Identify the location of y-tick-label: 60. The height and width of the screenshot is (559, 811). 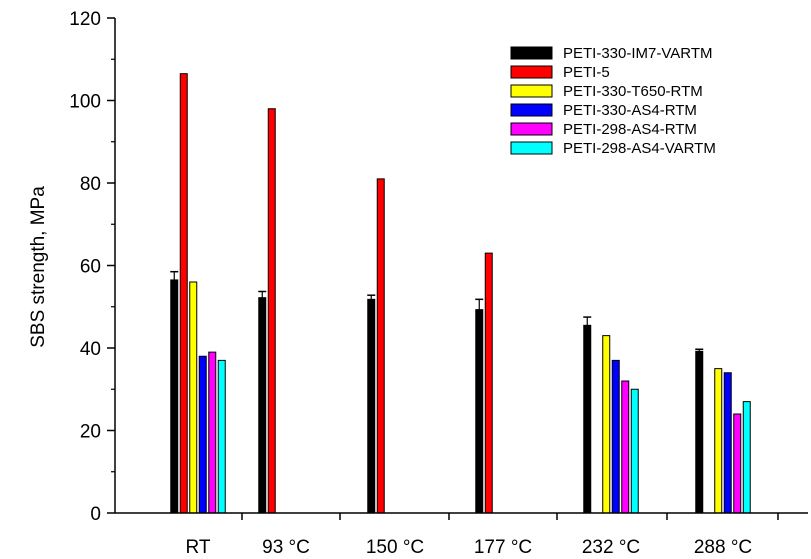
(90, 267).